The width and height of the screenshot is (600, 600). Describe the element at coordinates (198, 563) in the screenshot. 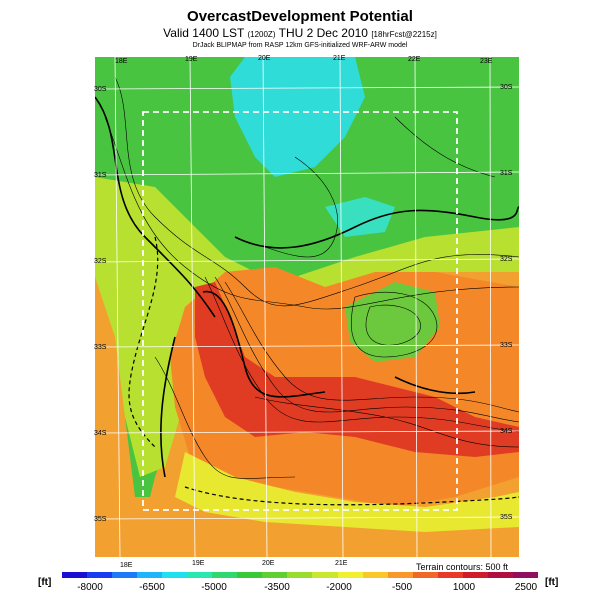

I see `lon-bottom-label: 19E` at that location.